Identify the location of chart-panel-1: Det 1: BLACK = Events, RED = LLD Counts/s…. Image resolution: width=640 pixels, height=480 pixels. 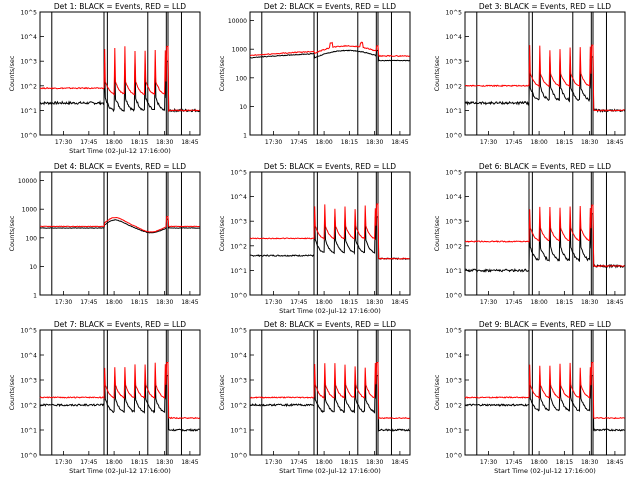
(104, 78).